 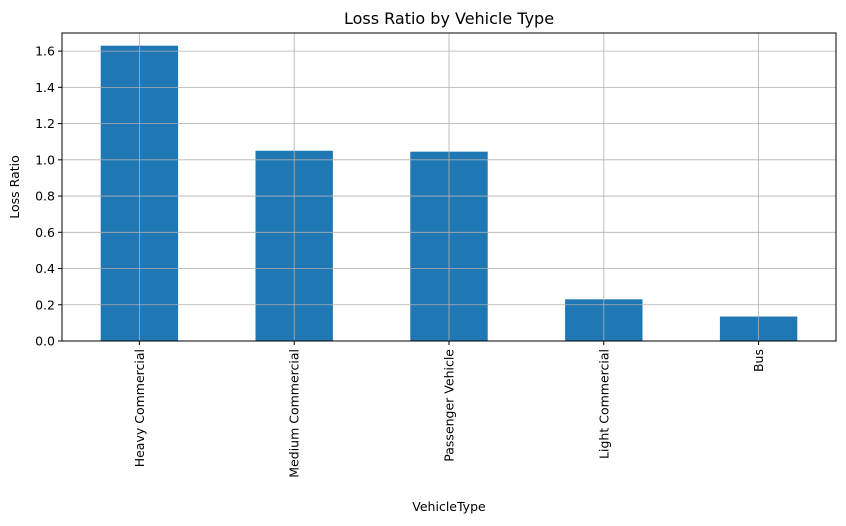 I want to click on y-tick-label: 0.4, so click(x=45, y=268).